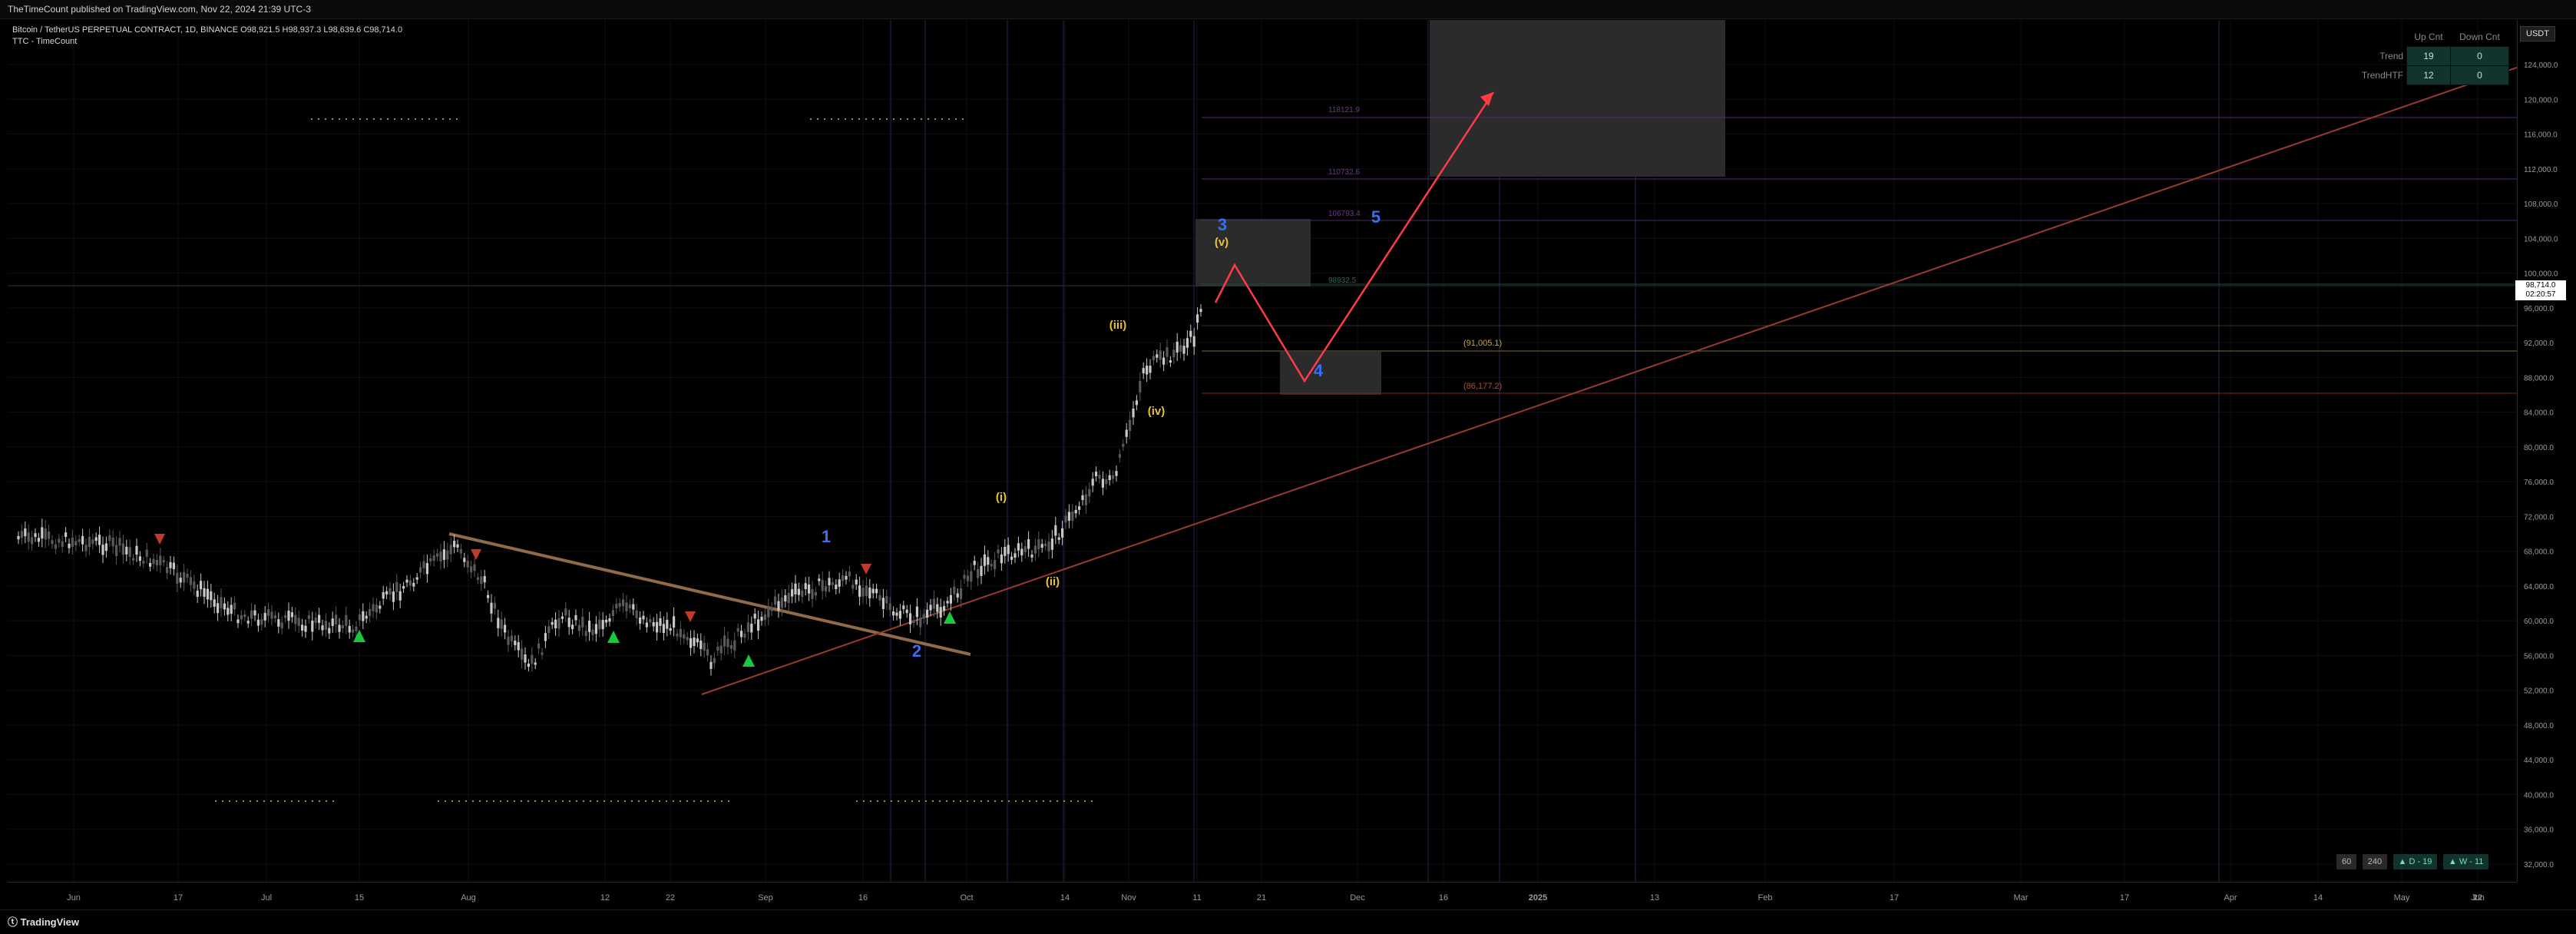 The height and width of the screenshot is (934, 2576). Describe the element at coordinates (1344, 110) in the screenshot. I see `fib-label-upper: 118121.9` at that location.